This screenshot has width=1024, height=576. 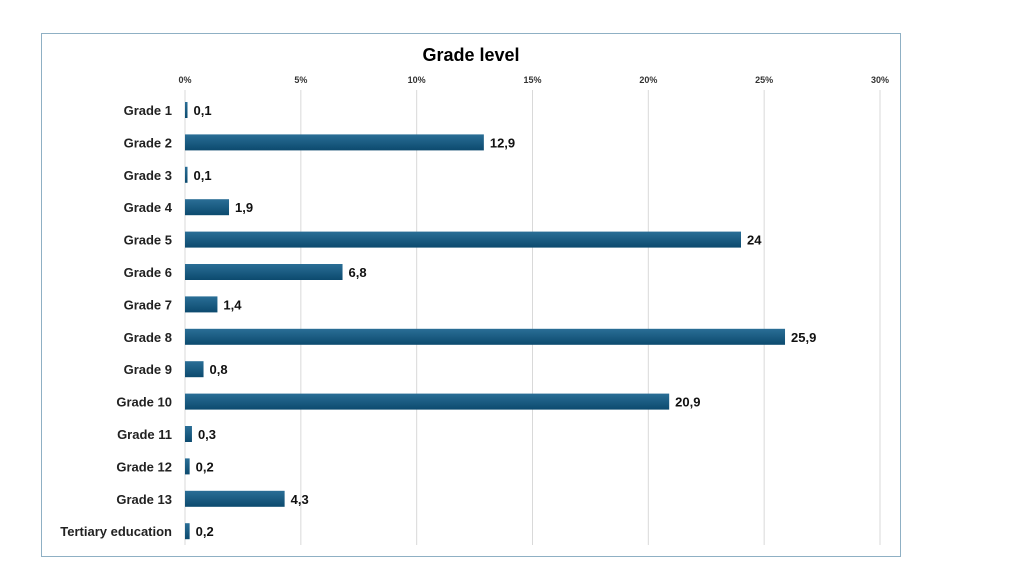 What do you see at coordinates (648, 80) in the screenshot?
I see `tick-label: 20%` at bounding box center [648, 80].